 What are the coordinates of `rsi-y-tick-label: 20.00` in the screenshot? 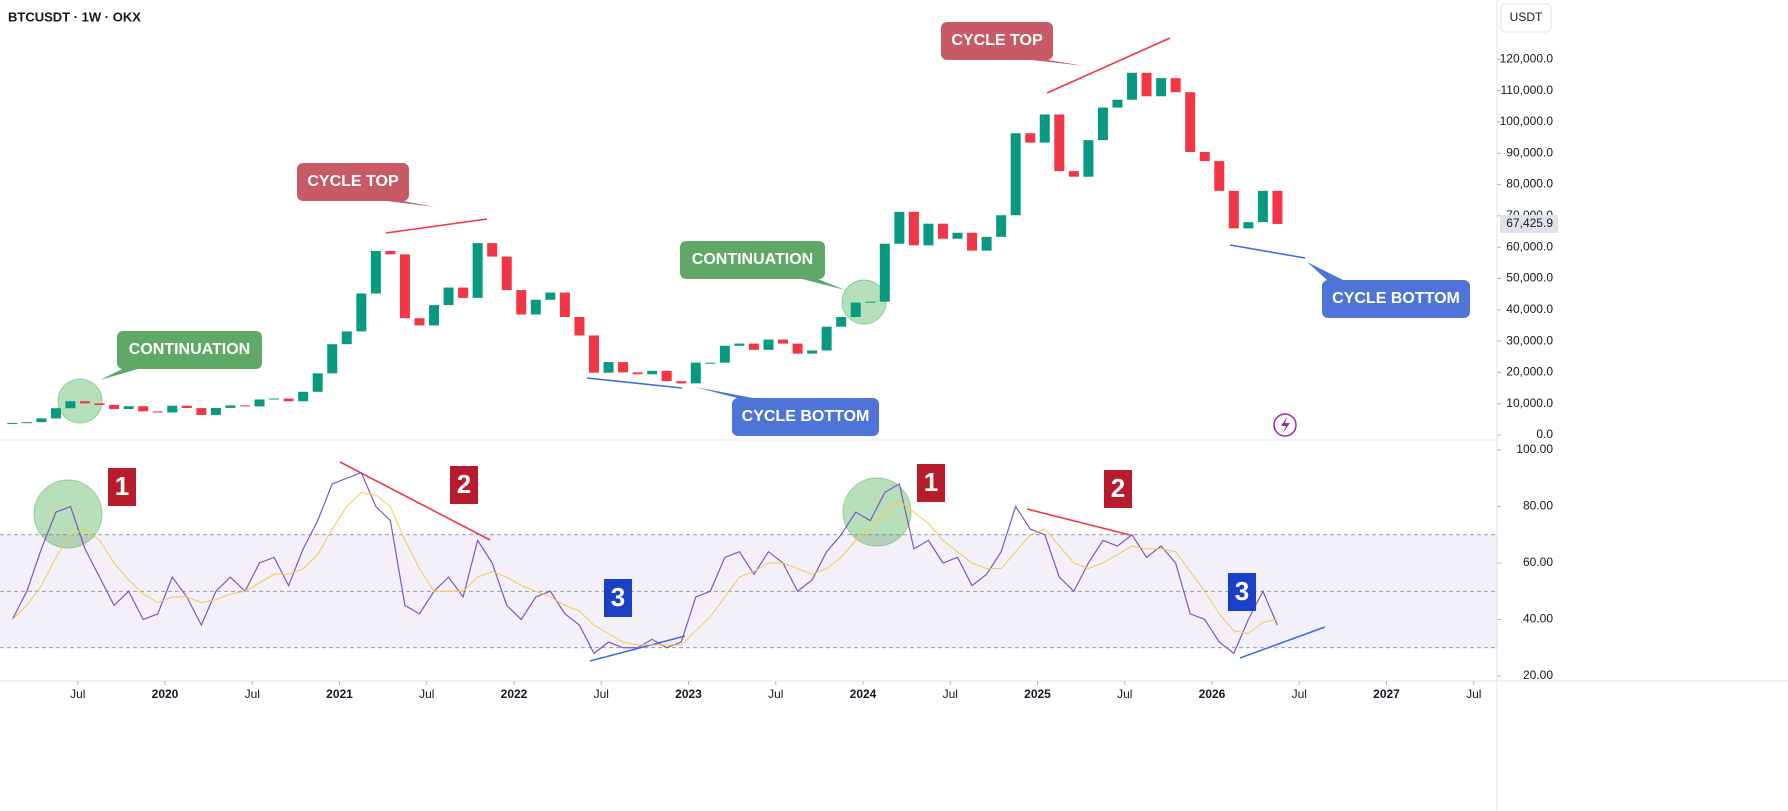 It's located at (1538, 675).